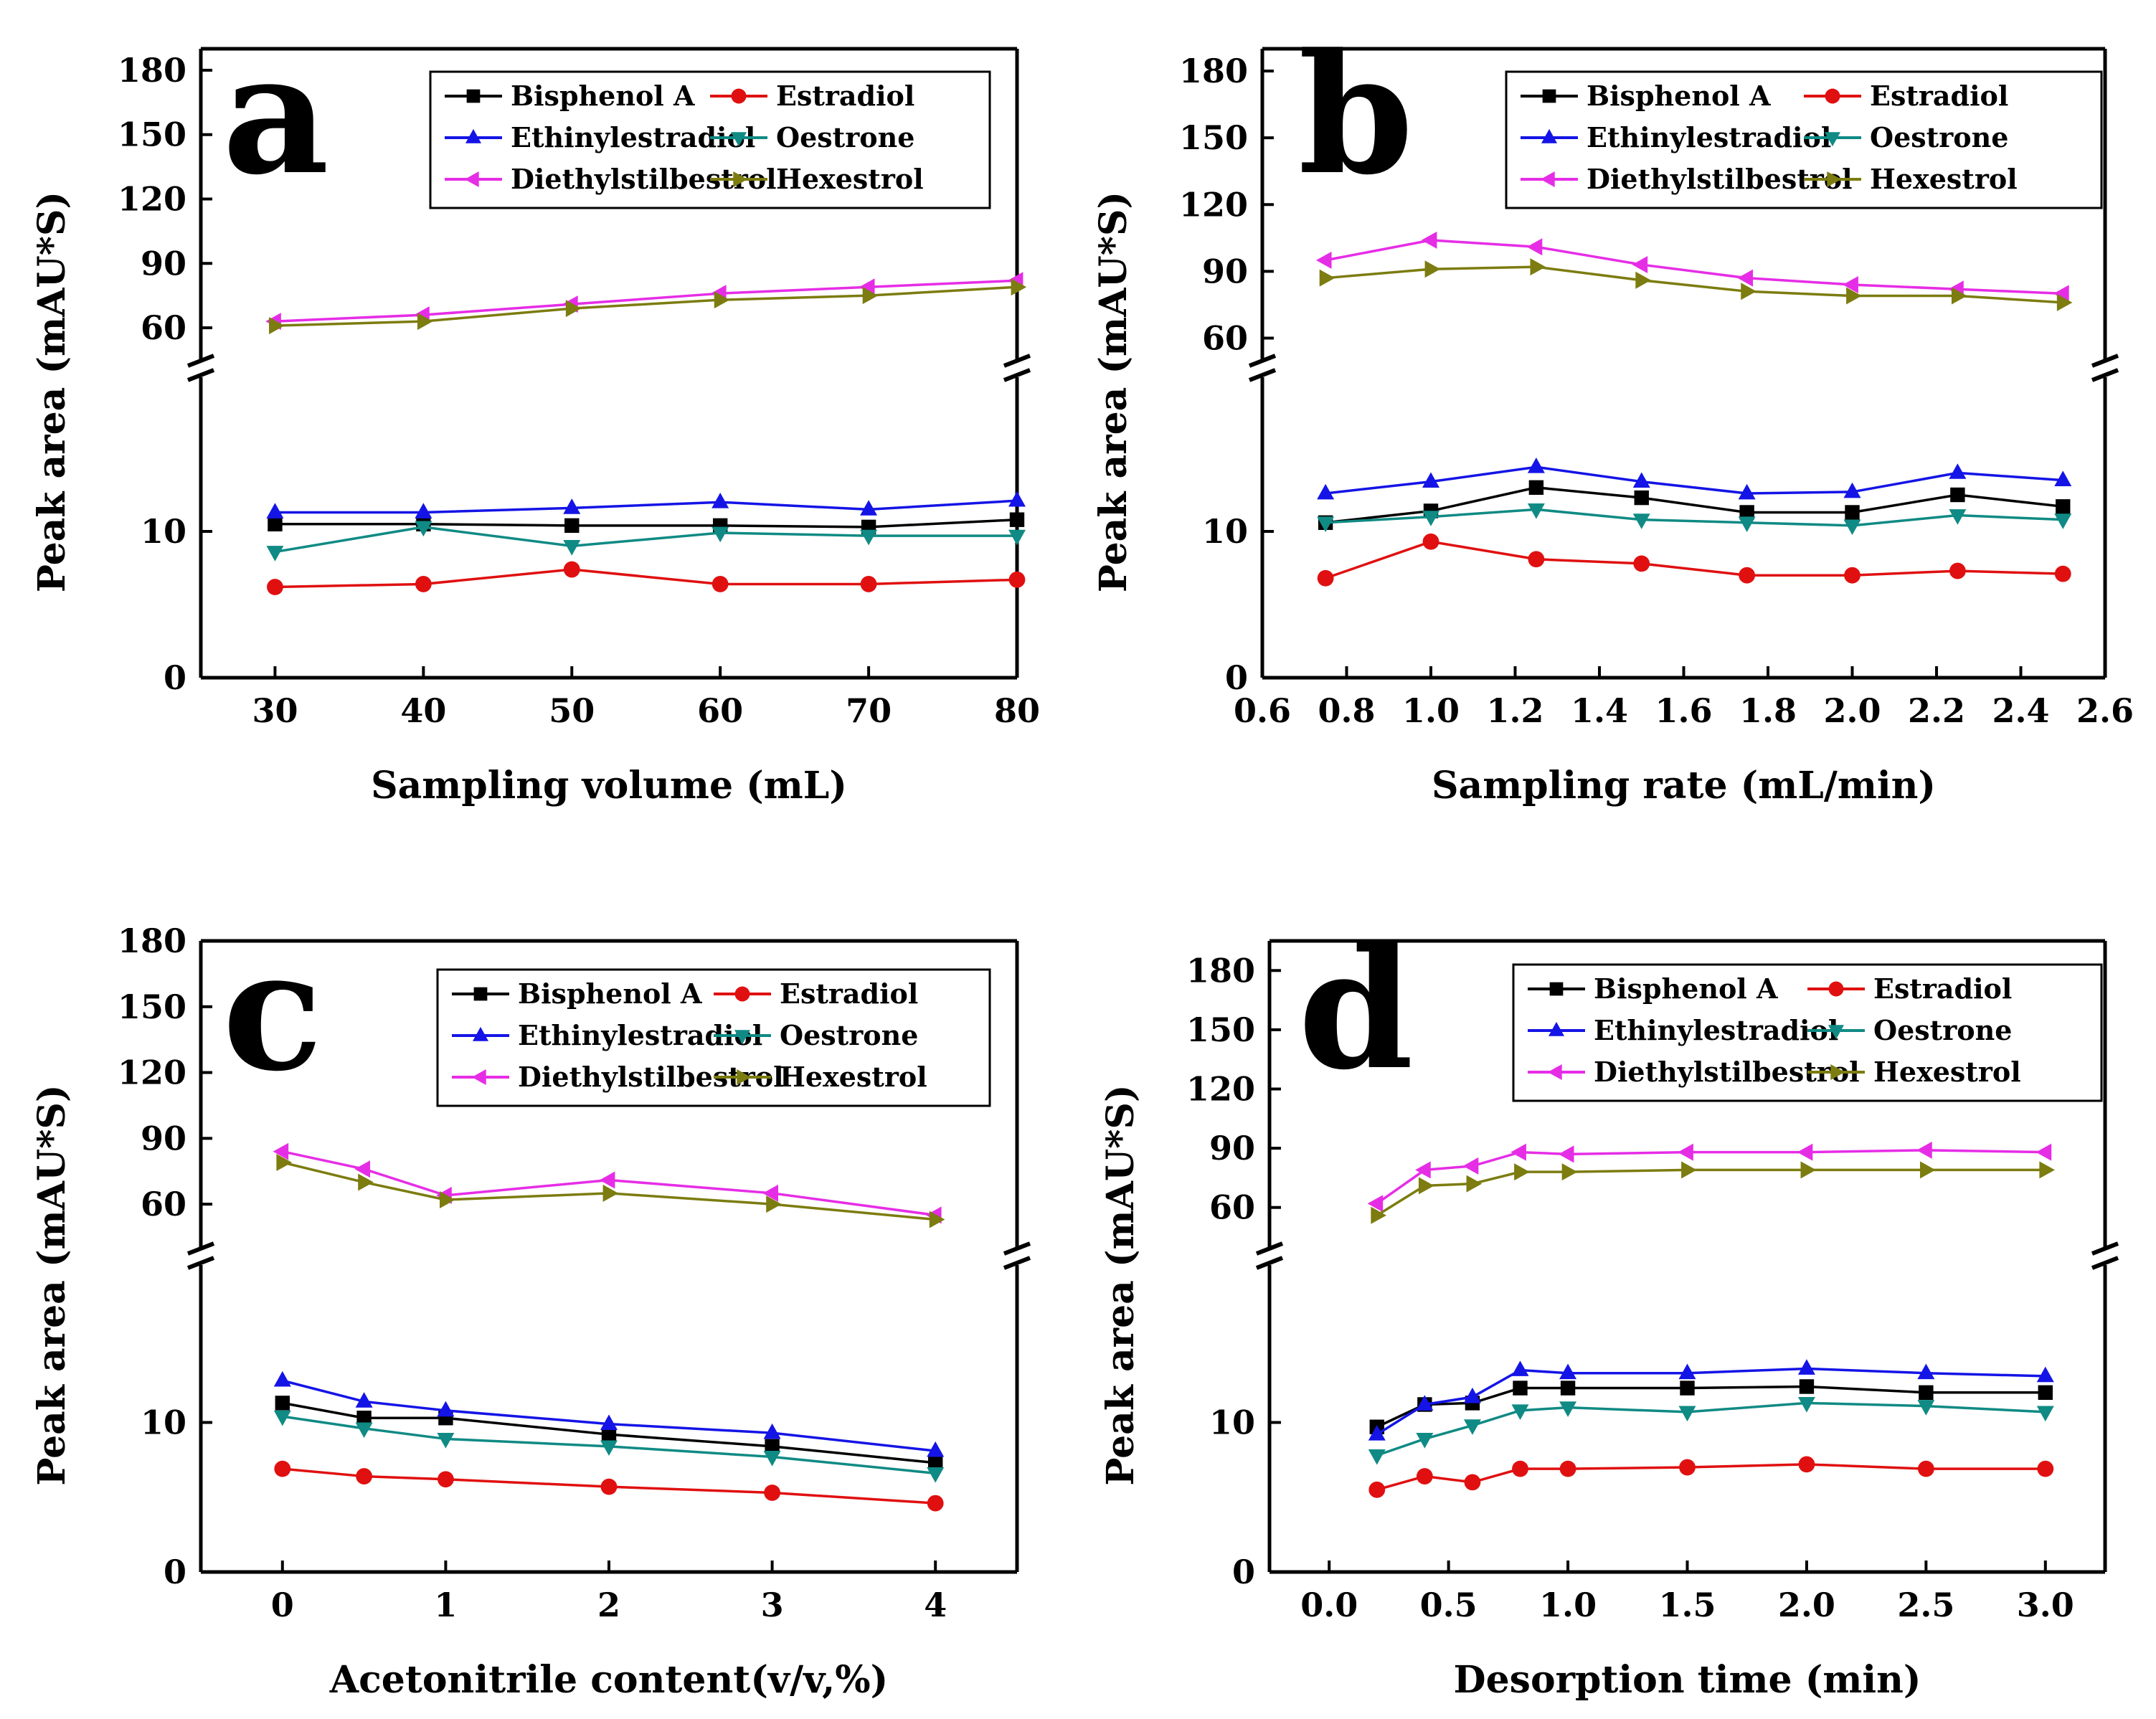  What do you see at coordinates (1225, 271) in the screenshot?
I see `y-tick-label: 90` at bounding box center [1225, 271].